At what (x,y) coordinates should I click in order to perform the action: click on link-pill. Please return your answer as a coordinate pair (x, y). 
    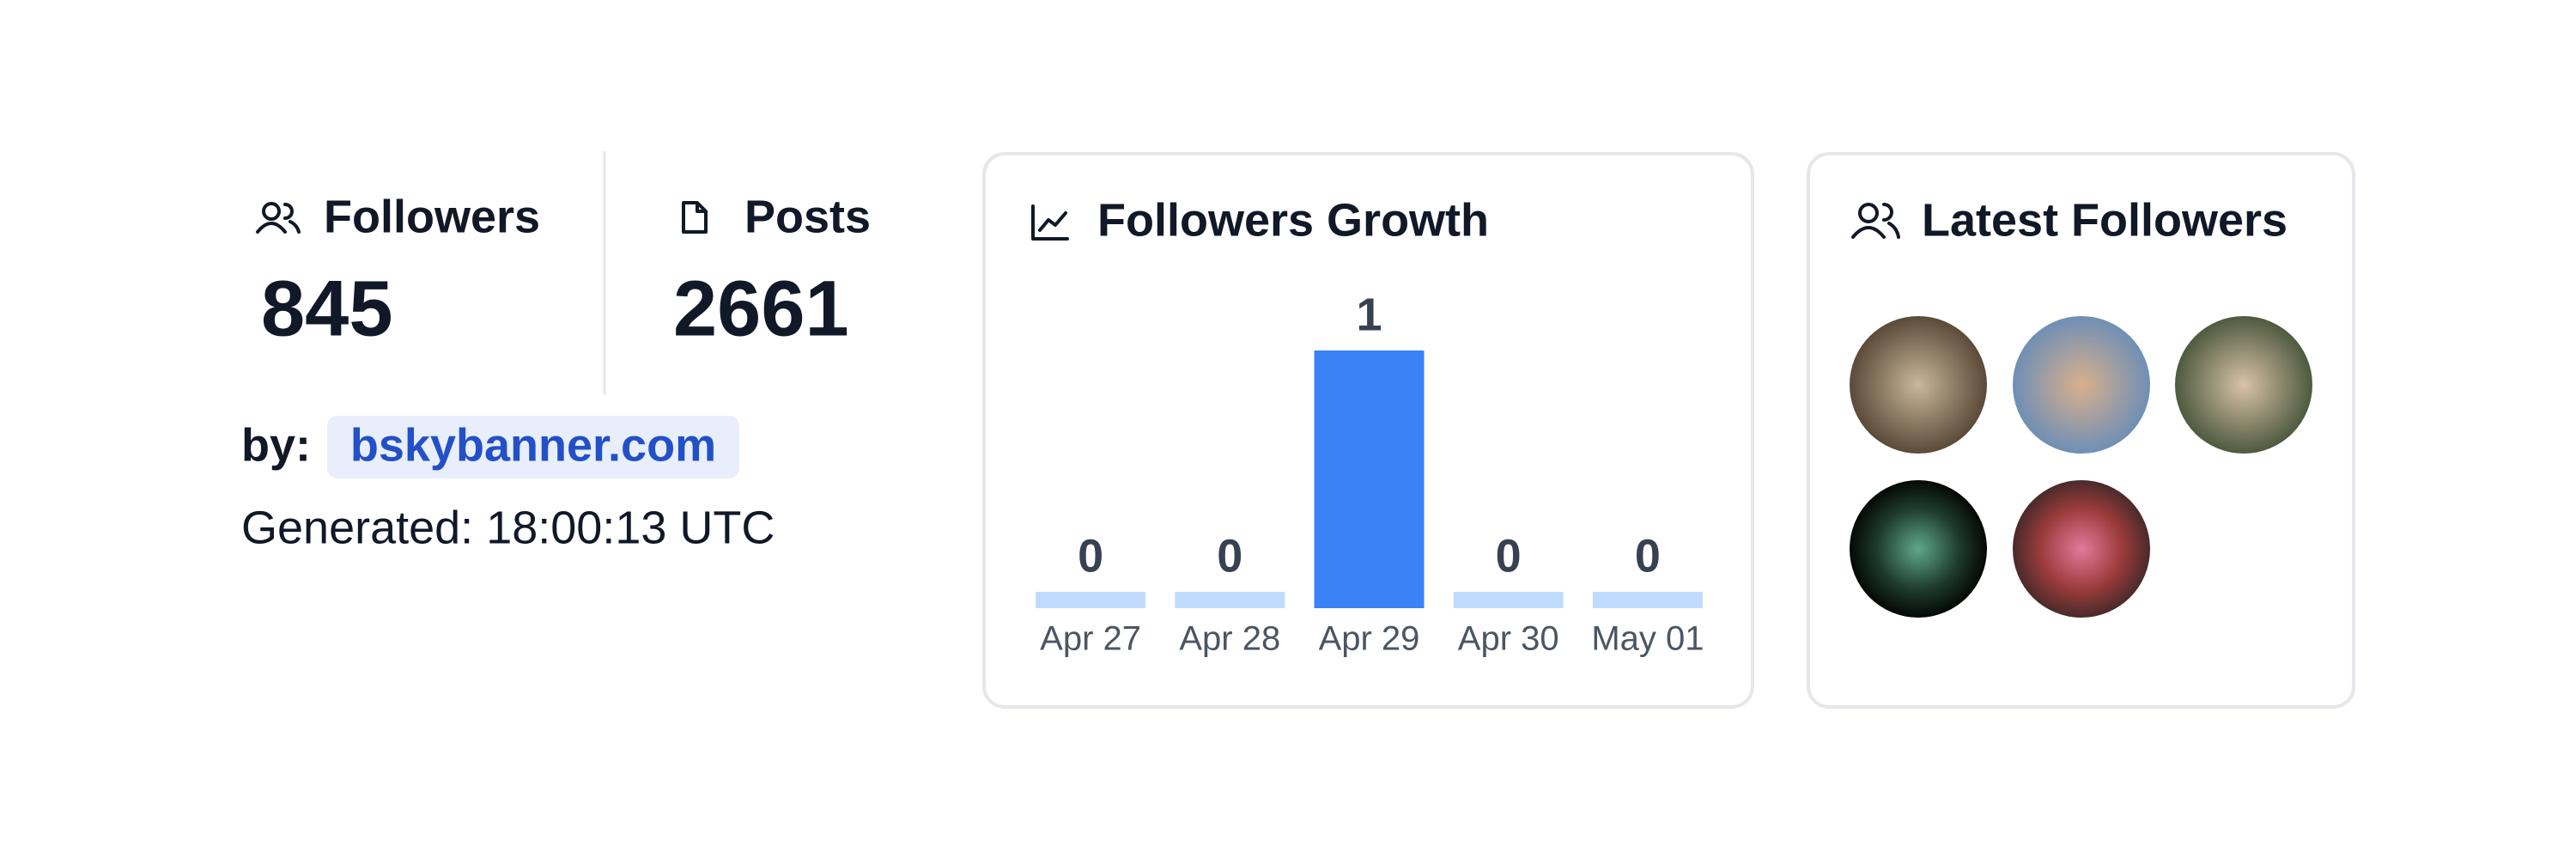
    Looking at the image, I should click on (533, 447).